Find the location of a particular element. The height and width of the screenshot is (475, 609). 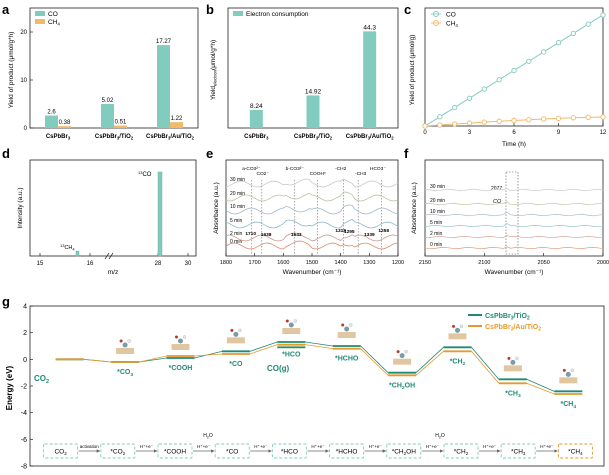

legend-swatch-electron is located at coordinates (238, 13).